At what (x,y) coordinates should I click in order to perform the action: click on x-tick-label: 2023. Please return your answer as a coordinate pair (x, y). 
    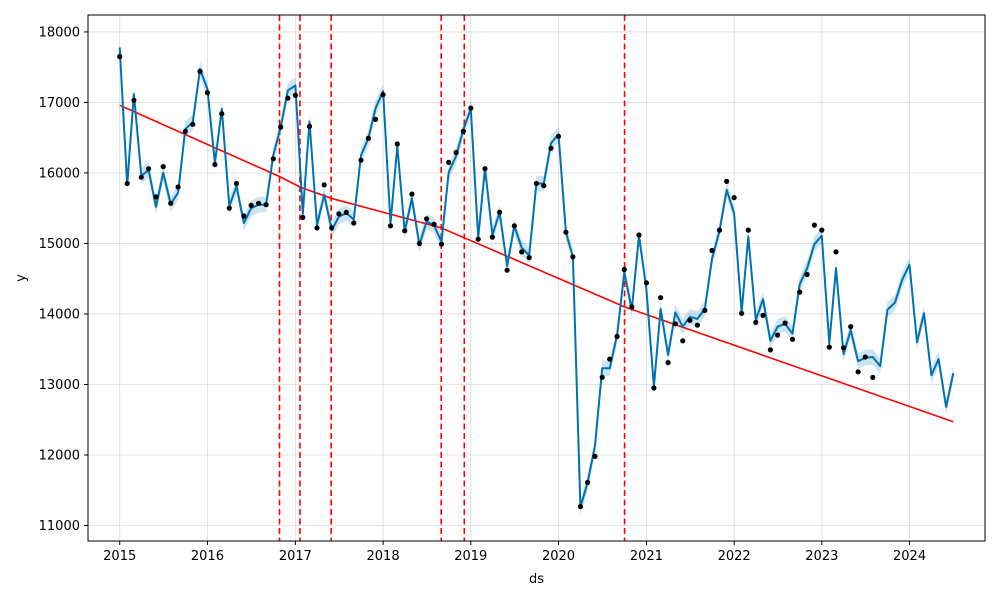
    Looking at the image, I should click on (821, 556).